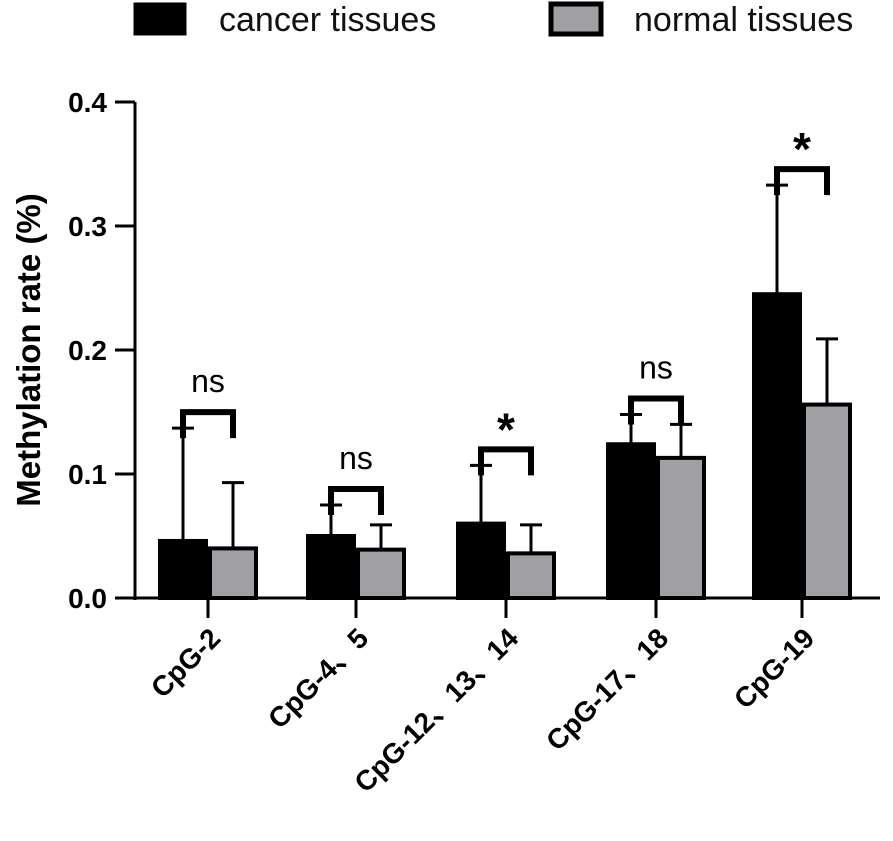  Describe the element at coordinates (185, 662) in the screenshot. I see `x-tick-label: CpG-2` at that location.